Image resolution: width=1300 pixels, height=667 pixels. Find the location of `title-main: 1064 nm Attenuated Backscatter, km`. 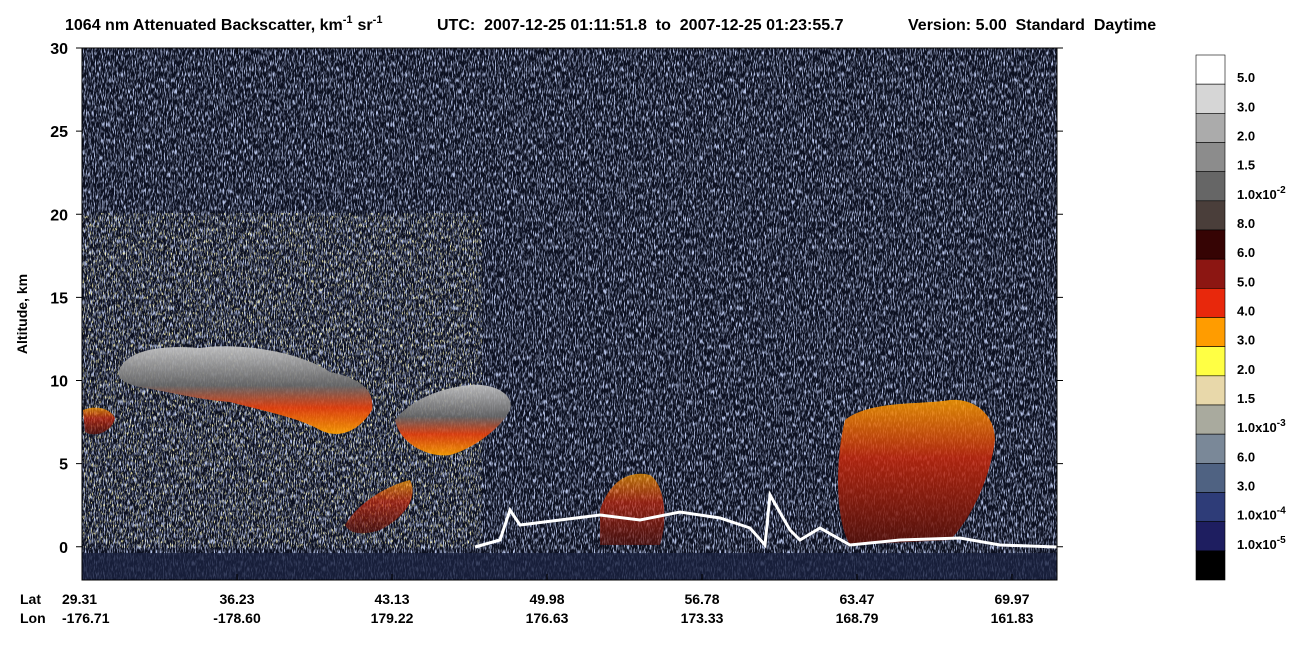

title-main: 1064 nm Attenuated Backscatter, km is located at coordinates (204, 25).